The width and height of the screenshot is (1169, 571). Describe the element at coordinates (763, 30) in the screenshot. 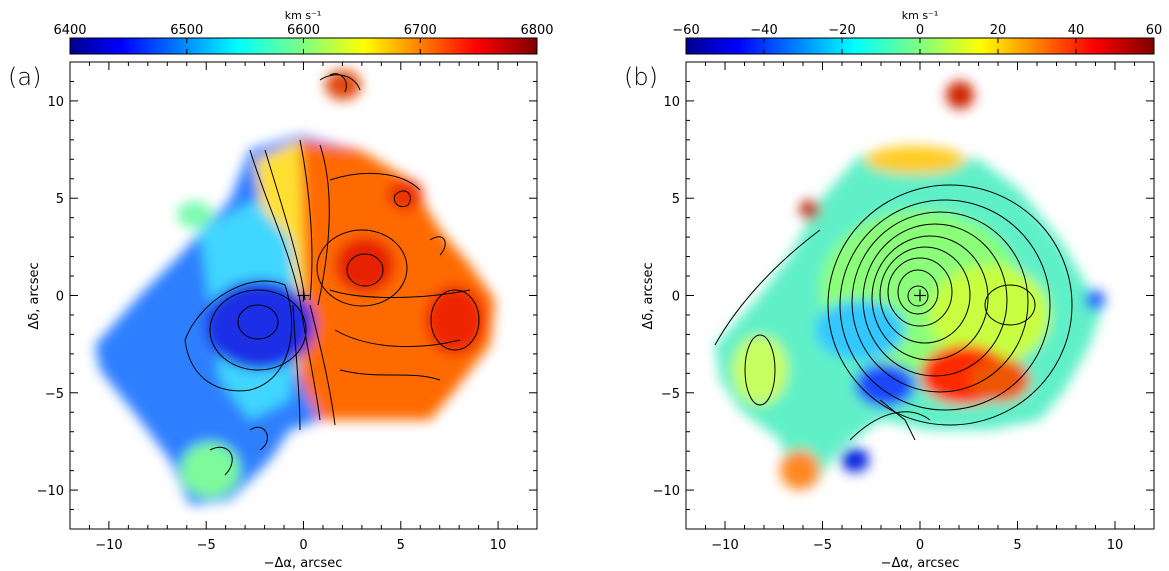

I see `colorbar-tick-label-b: −40` at that location.